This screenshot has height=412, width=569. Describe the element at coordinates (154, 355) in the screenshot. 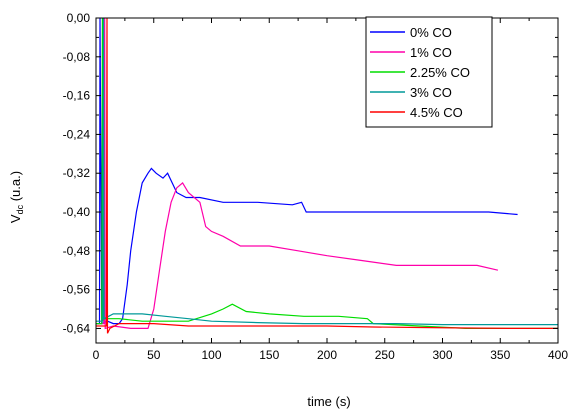

I see `x-tick-label: 50` at that location.